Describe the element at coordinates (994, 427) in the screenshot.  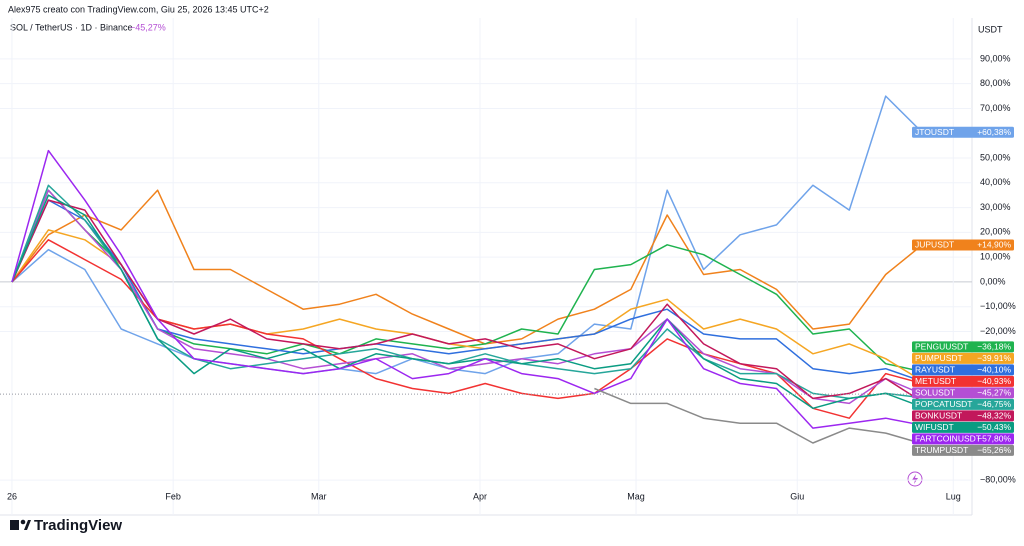
I see `value-label: −50,43%` at that location.